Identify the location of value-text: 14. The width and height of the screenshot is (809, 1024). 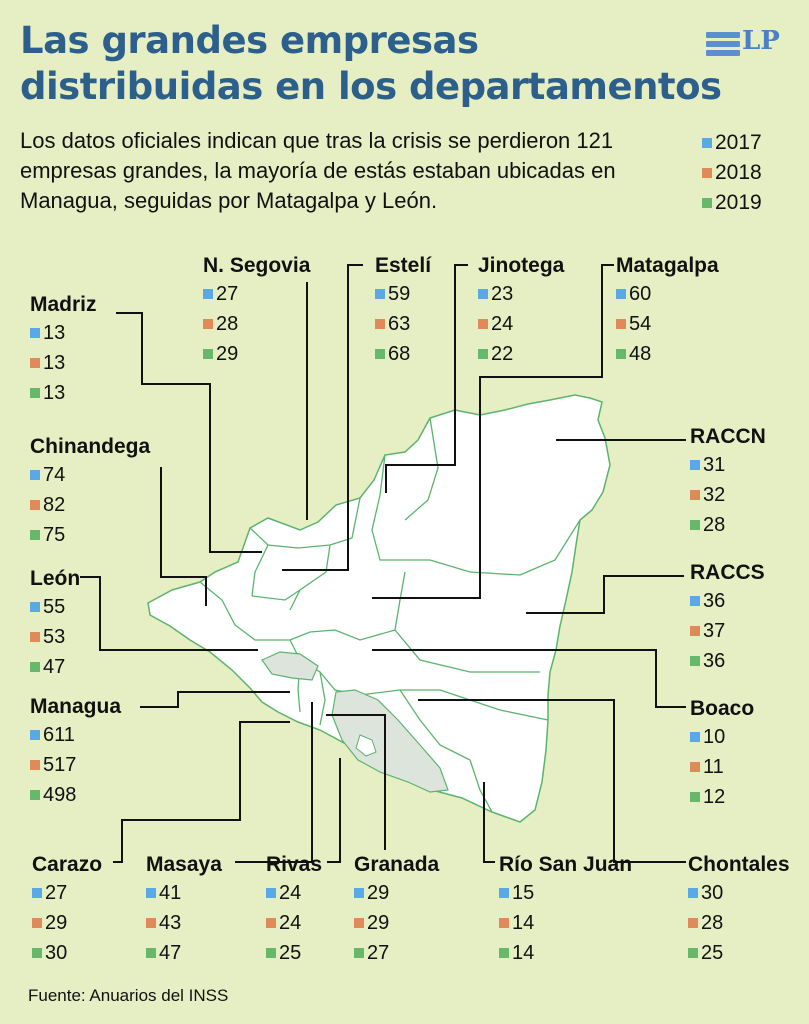
(523, 923).